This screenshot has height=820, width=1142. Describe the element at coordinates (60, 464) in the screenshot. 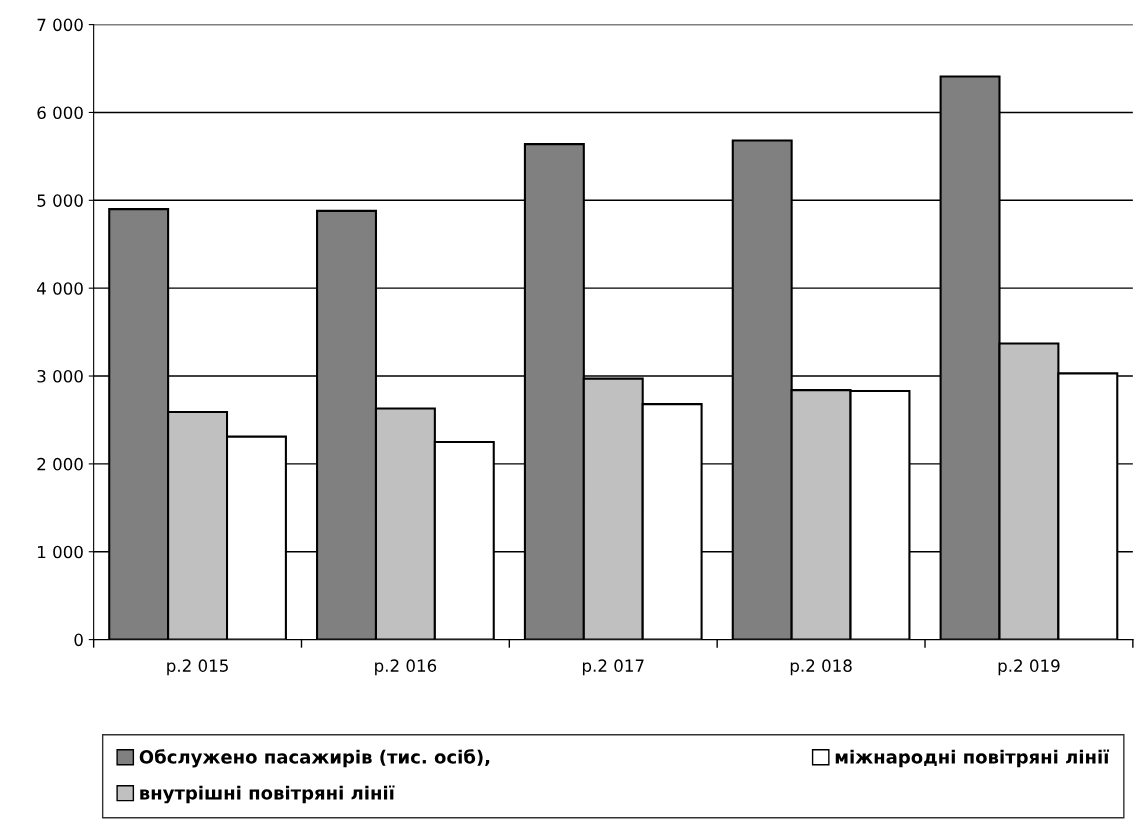

I see `y-tick-label: 2 000` at that location.